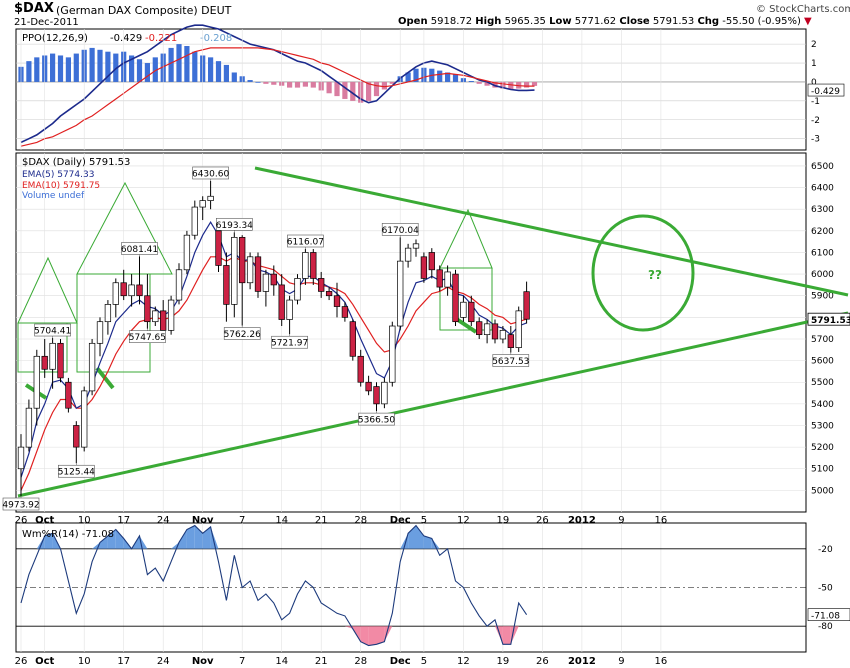 The width and height of the screenshot is (850, 668). I want to click on symbol: $DAX, so click(34, 8).